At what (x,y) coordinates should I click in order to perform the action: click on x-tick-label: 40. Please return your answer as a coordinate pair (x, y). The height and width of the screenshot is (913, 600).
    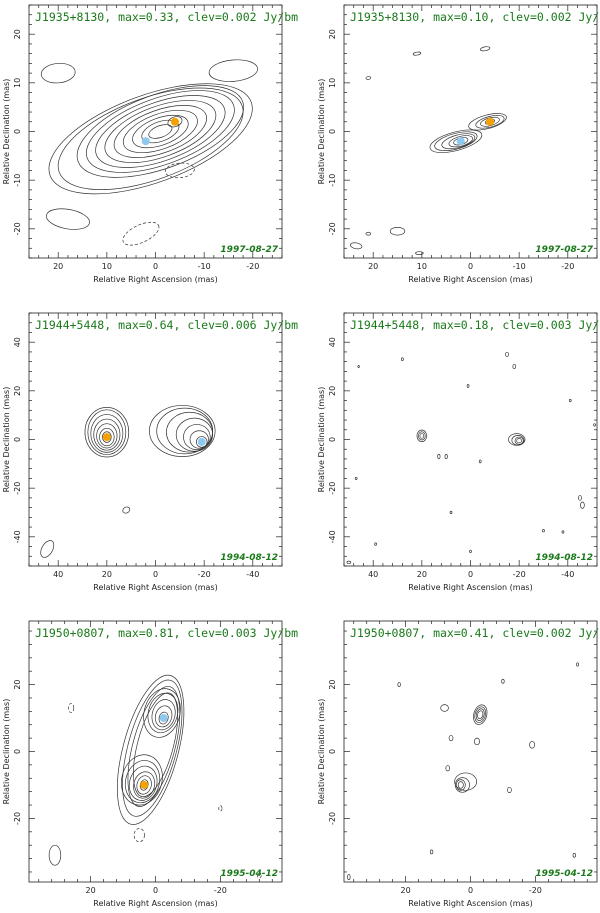
    Looking at the image, I should click on (58, 574).